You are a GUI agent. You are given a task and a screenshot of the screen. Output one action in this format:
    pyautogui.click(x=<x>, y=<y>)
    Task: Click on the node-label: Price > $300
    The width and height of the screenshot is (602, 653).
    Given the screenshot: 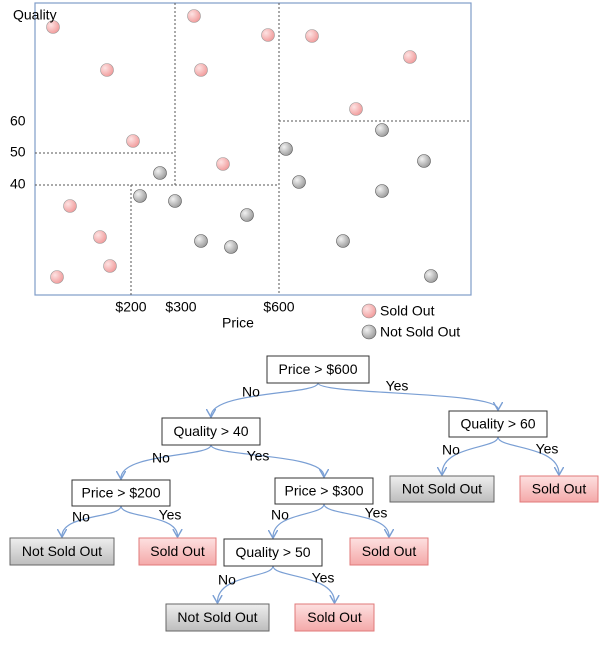 What is the action you would take?
    pyautogui.click(x=324, y=491)
    